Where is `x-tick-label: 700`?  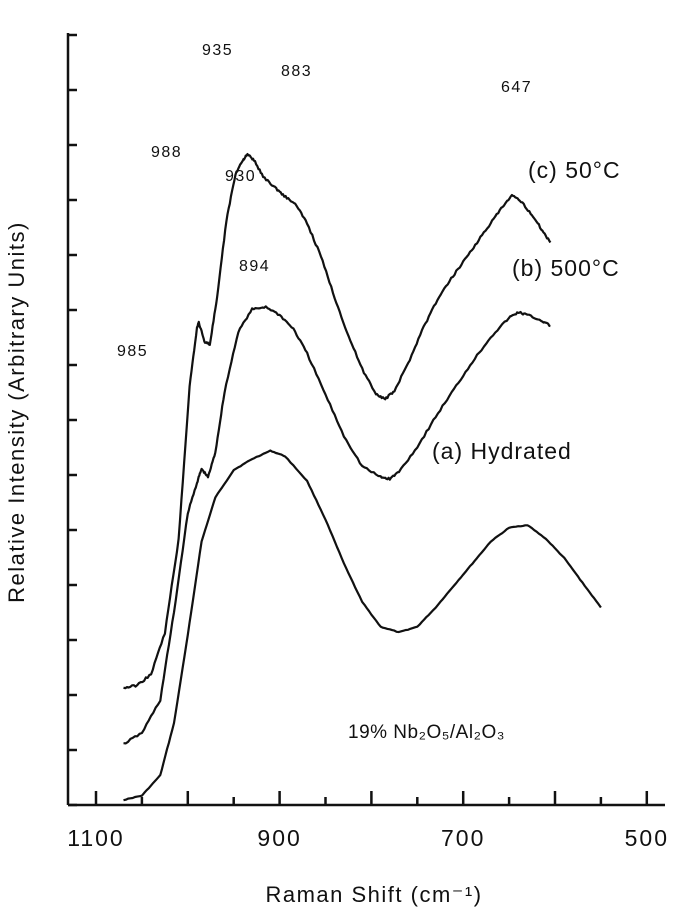
x-tick-label: 700 is located at coordinates (463, 838).